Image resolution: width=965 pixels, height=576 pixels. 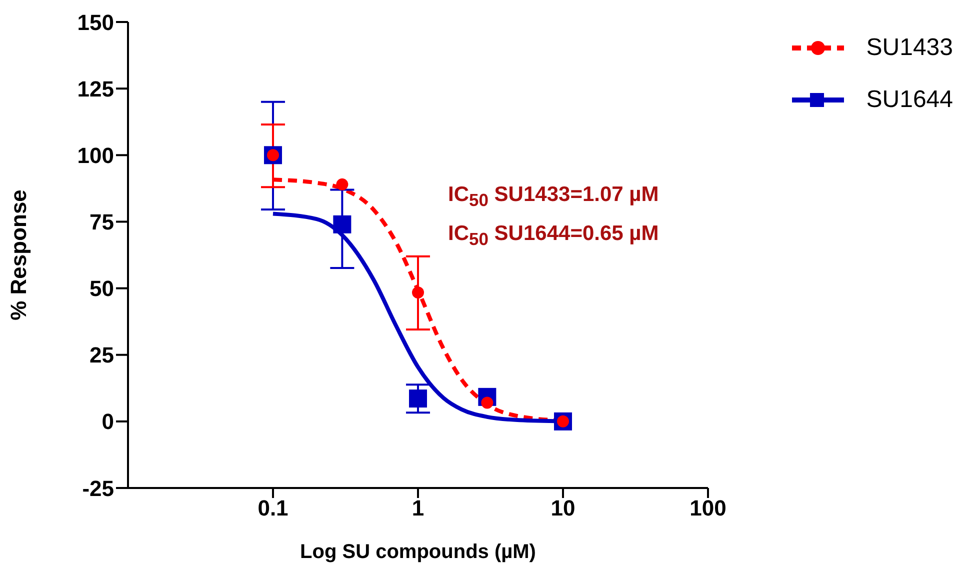 I want to click on y-tick-label: 125, so click(x=95, y=89).